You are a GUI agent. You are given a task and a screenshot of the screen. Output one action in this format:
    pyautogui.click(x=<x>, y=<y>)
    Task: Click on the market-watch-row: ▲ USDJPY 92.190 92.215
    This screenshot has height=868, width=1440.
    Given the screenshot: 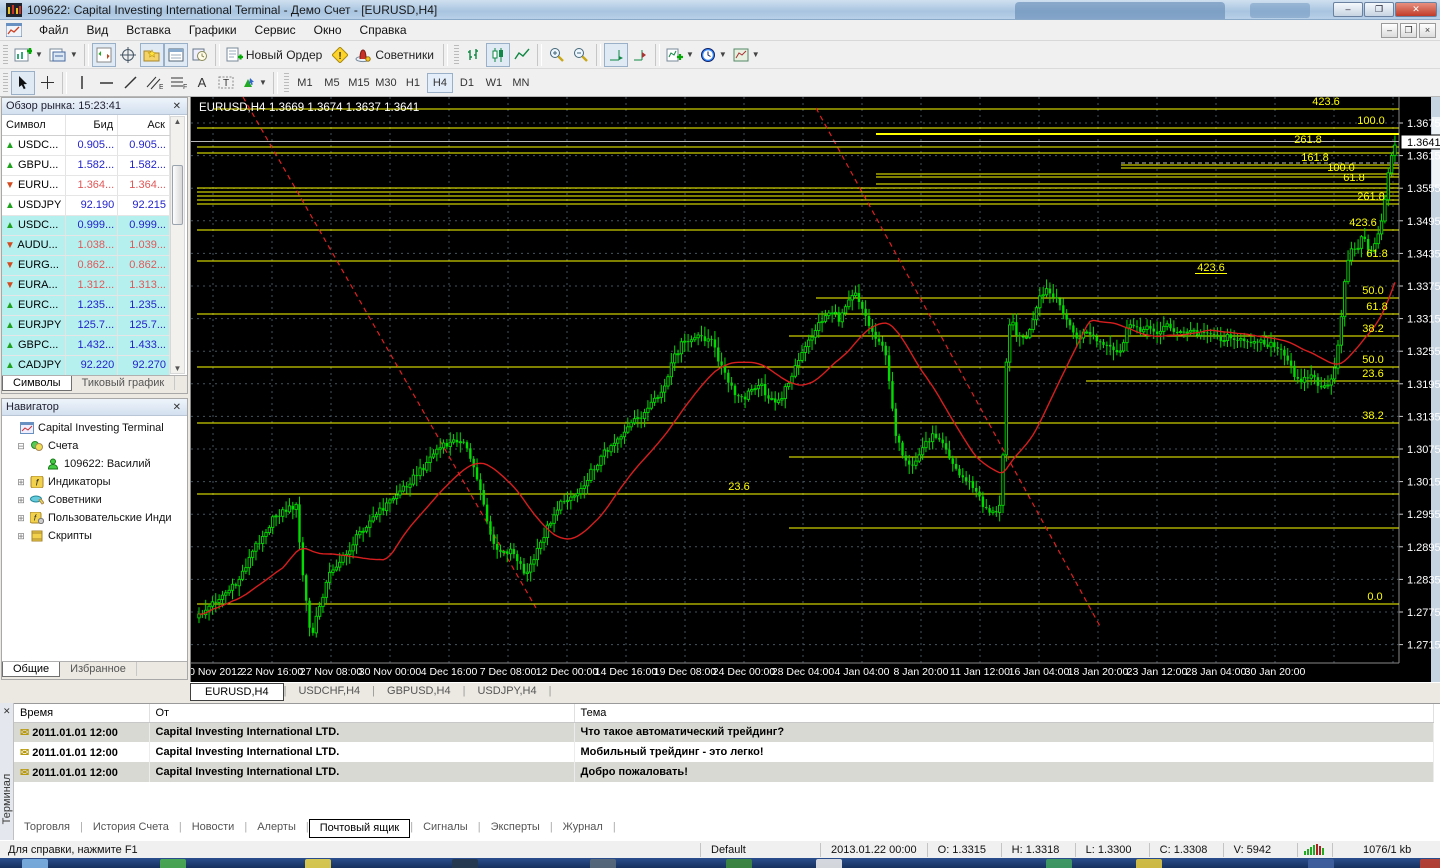 What is the action you would take?
    pyautogui.click(x=86, y=205)
    